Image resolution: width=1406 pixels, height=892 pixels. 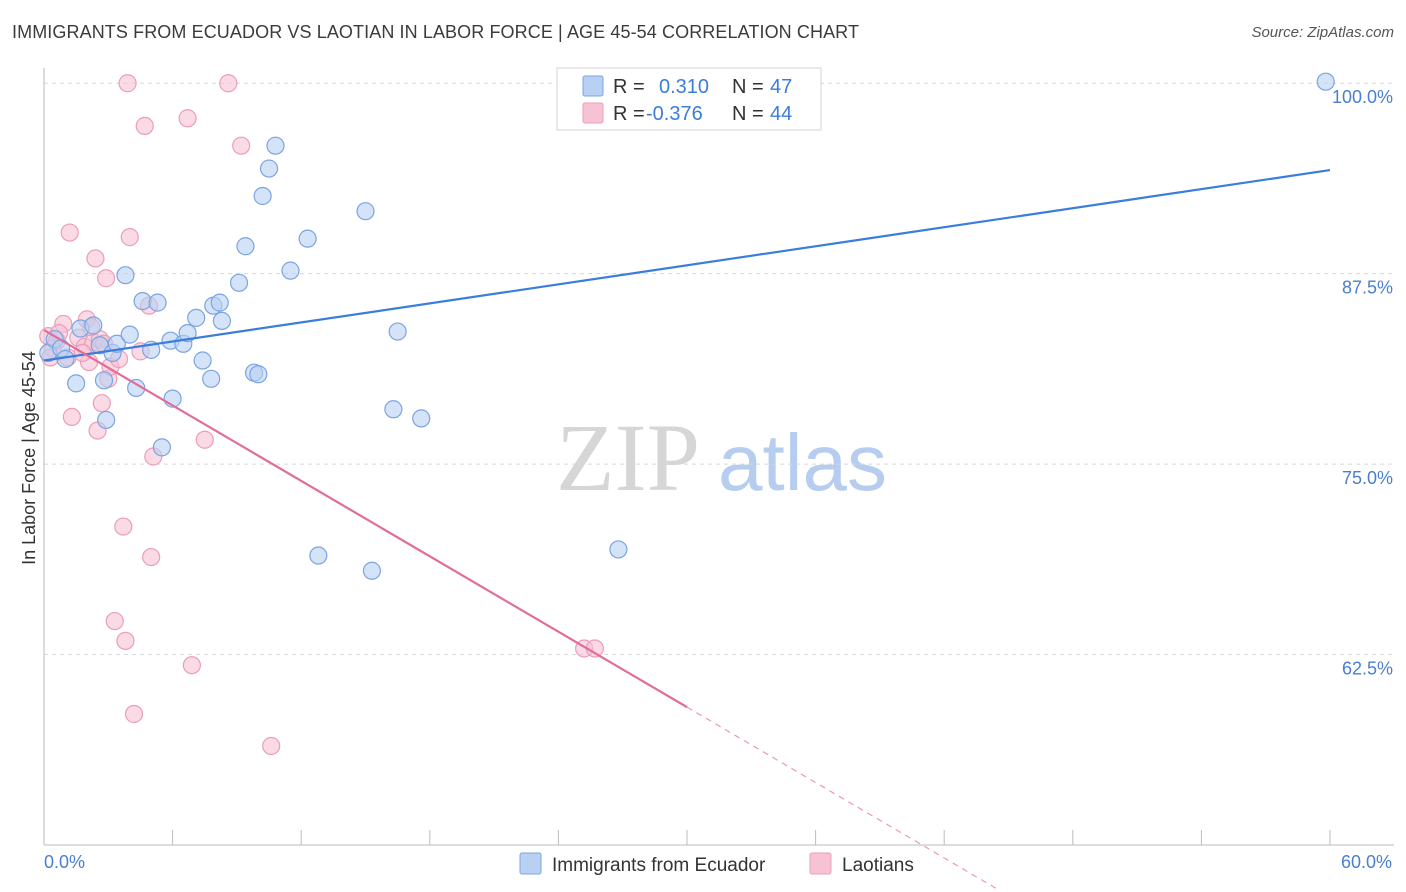 What do you see at coordinates (593, 113) in the screenshot?
I see `legend-swatch-laotian` at bounding box center [593, 113].